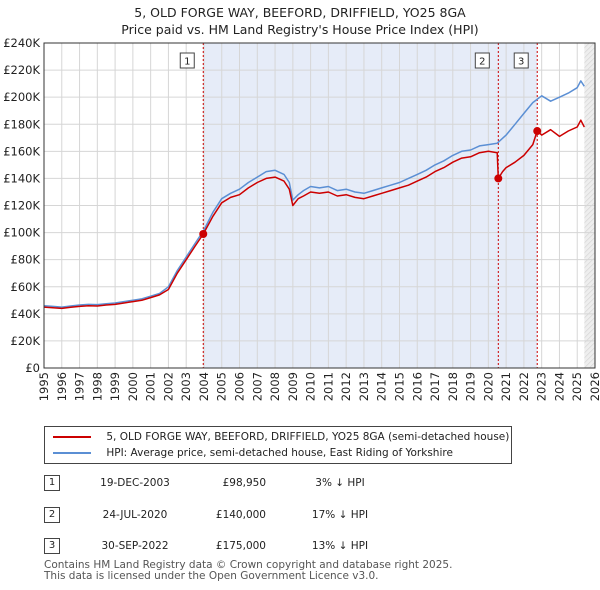 The image size is (600, 590). What do you see at coordinates (115, 386) in the screenshot?
I see `x-tick-label: 1999` at bounding box center [115, 386].